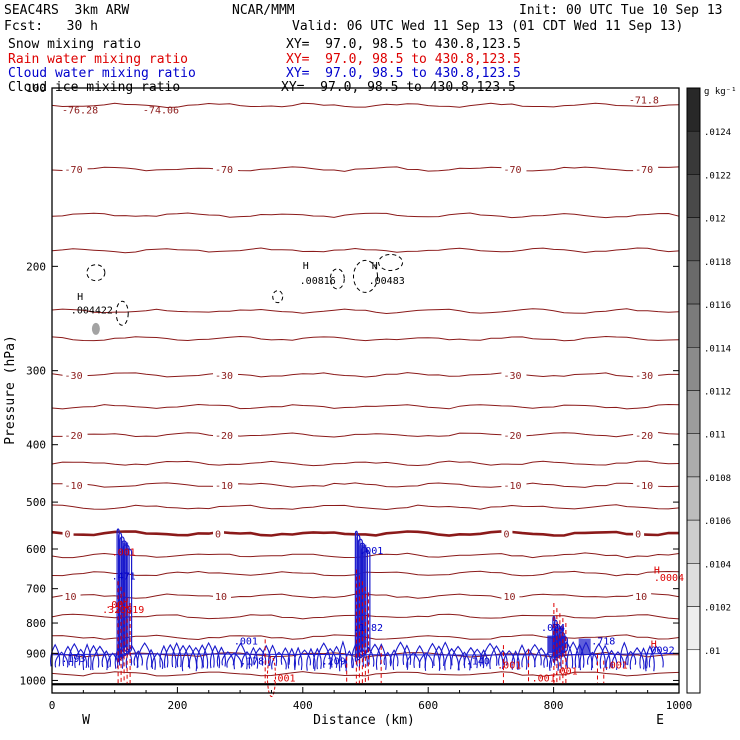  What do you see at coordinates (73, 659) in the screenshot?
I see `contour-annotation: .193` at bounding box center [73, 659].